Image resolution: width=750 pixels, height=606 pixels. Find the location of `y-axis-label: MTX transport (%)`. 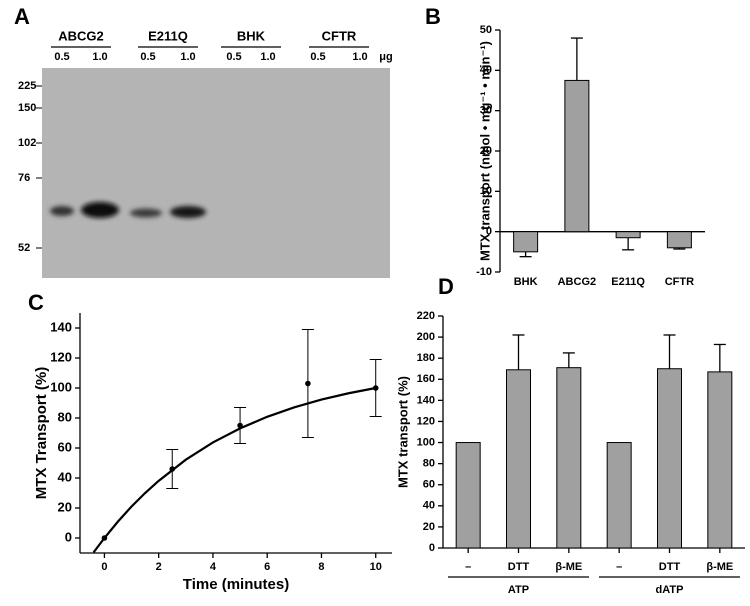

y-axis-label: MTX transport (%) is located at coordinates (402, 432).